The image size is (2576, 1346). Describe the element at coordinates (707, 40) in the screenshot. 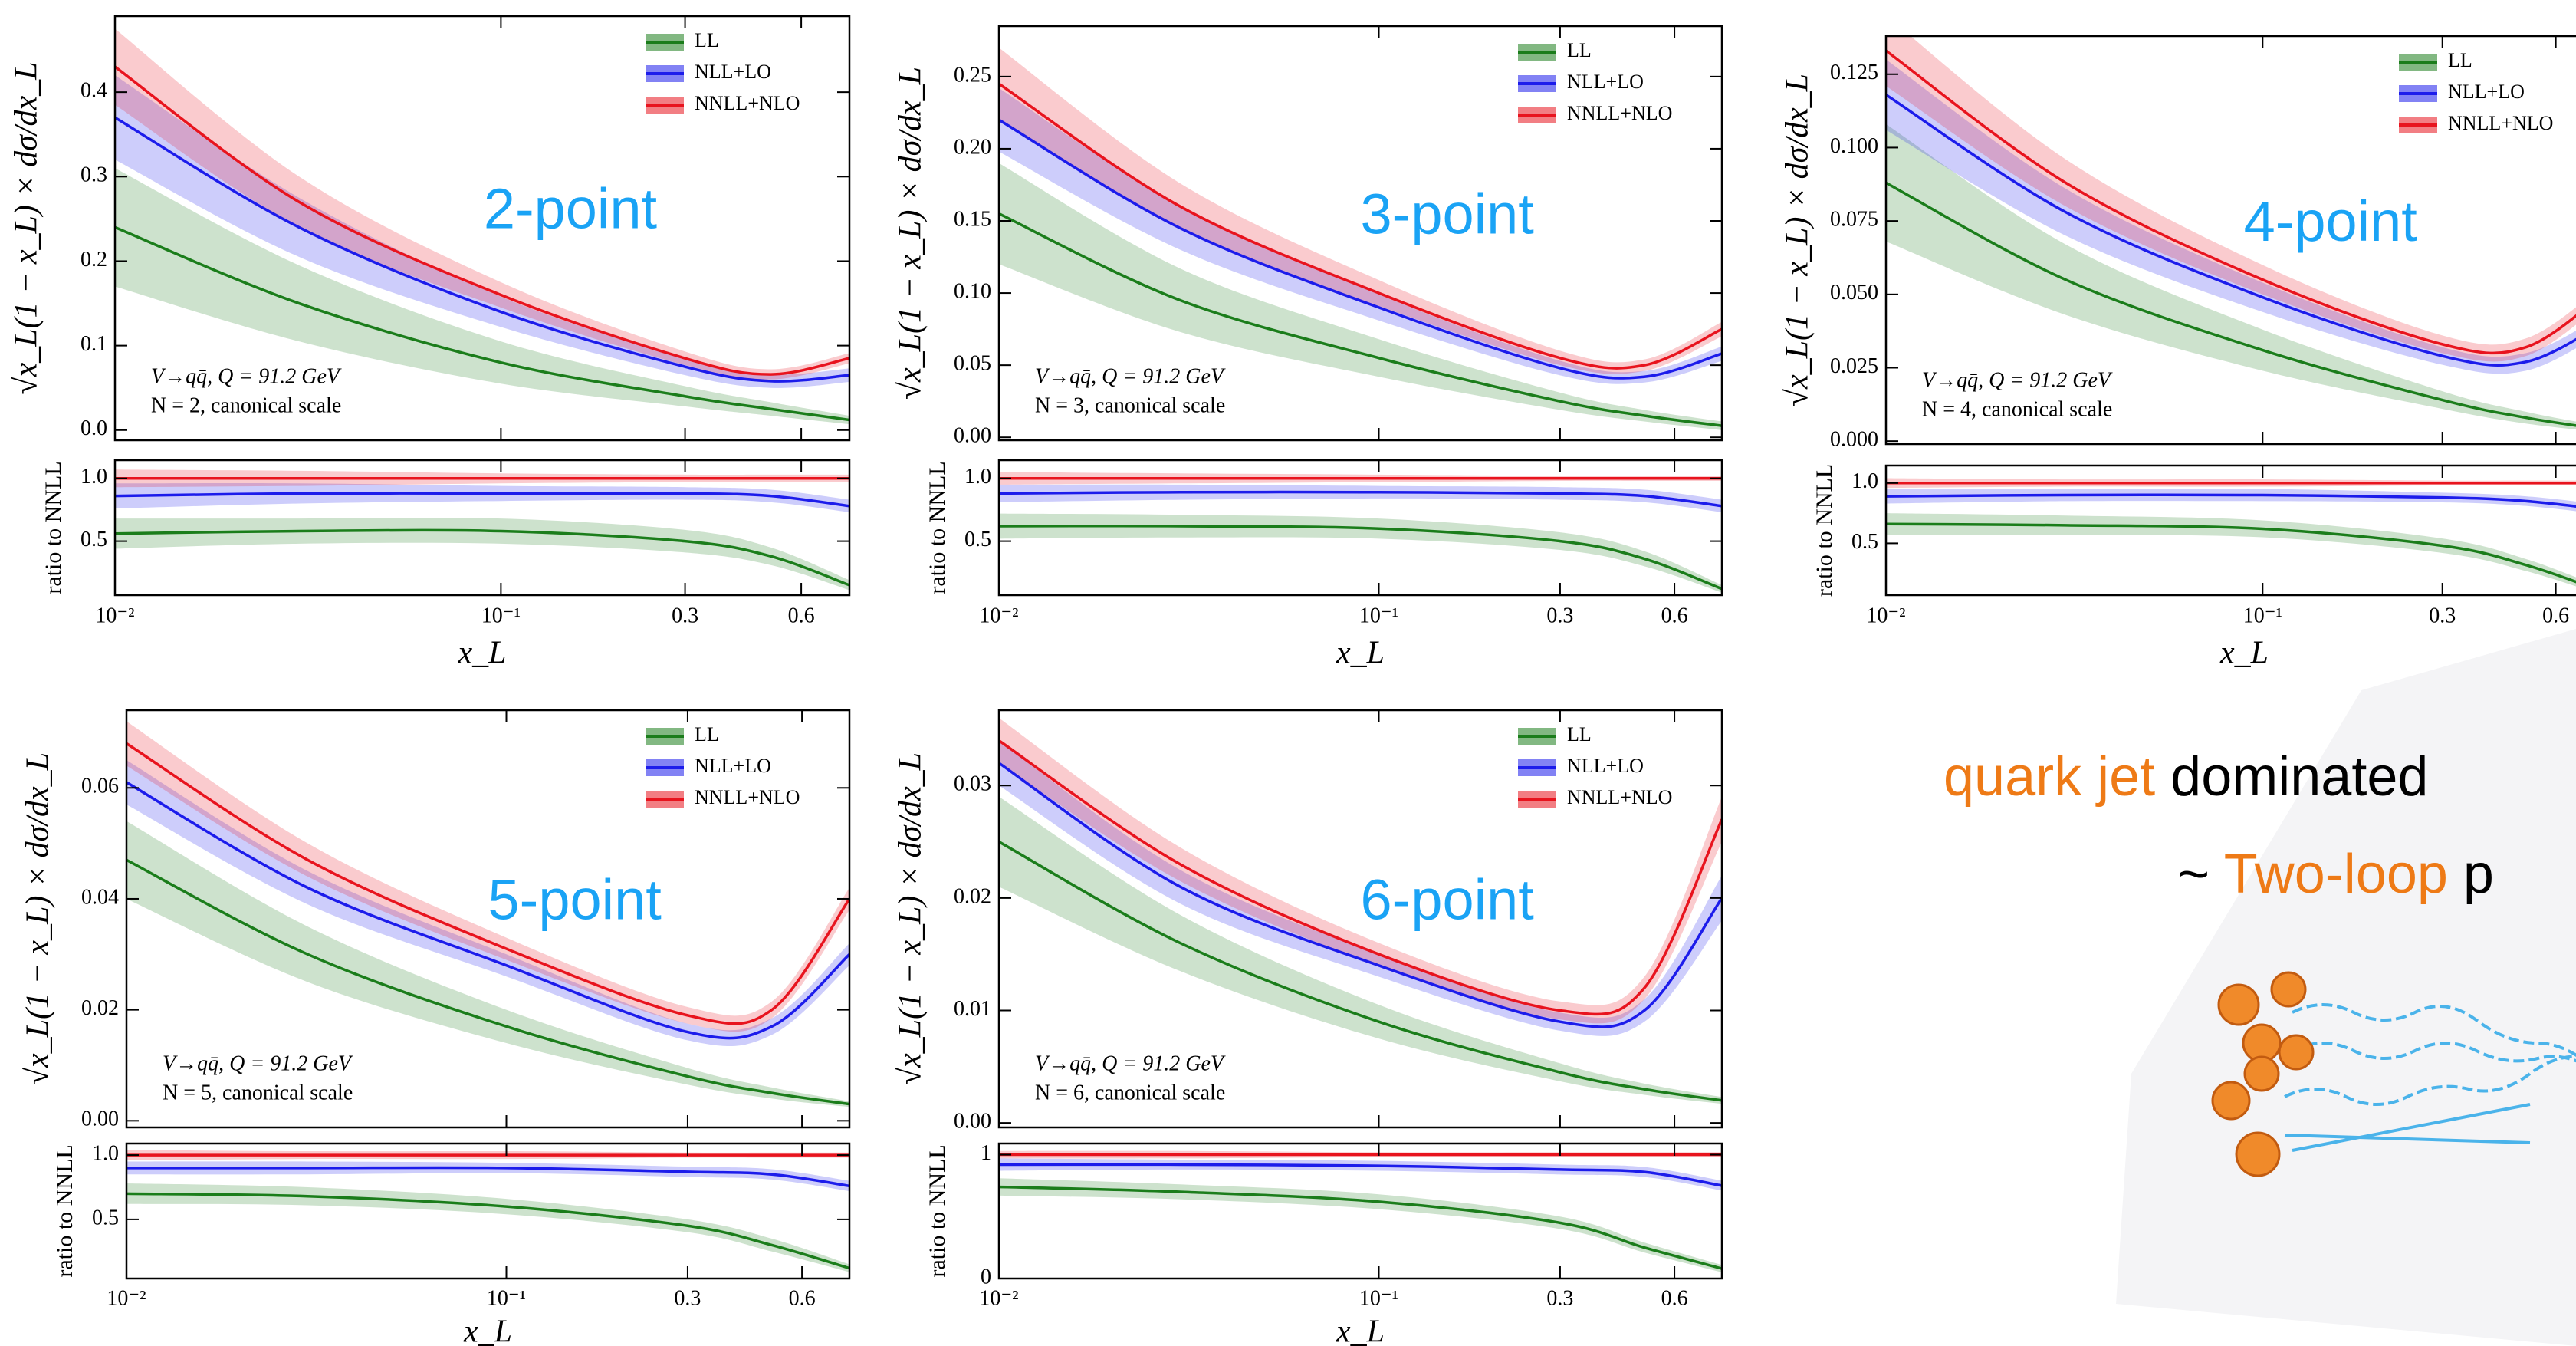

I see `legend-label: LL` at that location.